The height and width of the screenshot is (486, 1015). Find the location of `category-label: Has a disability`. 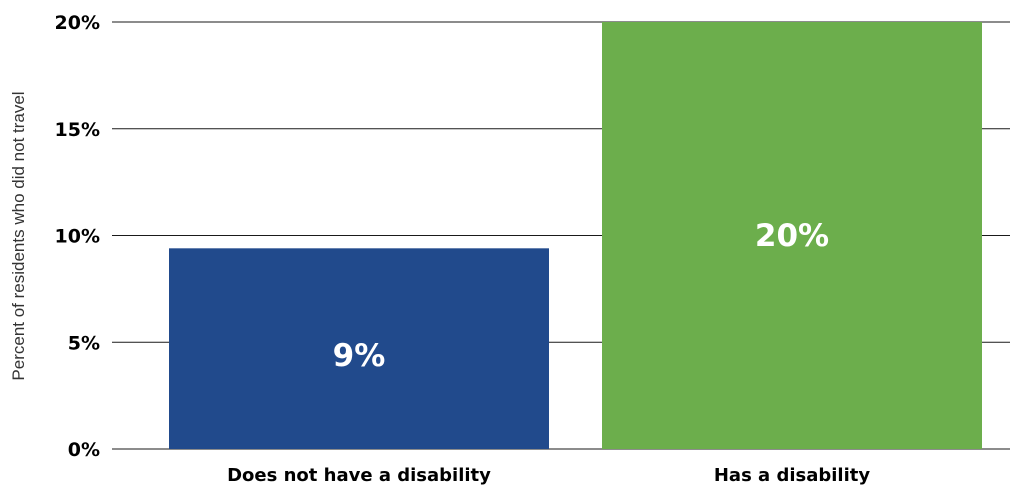

category-label: Has a disability is located at coordinates (792, 475).